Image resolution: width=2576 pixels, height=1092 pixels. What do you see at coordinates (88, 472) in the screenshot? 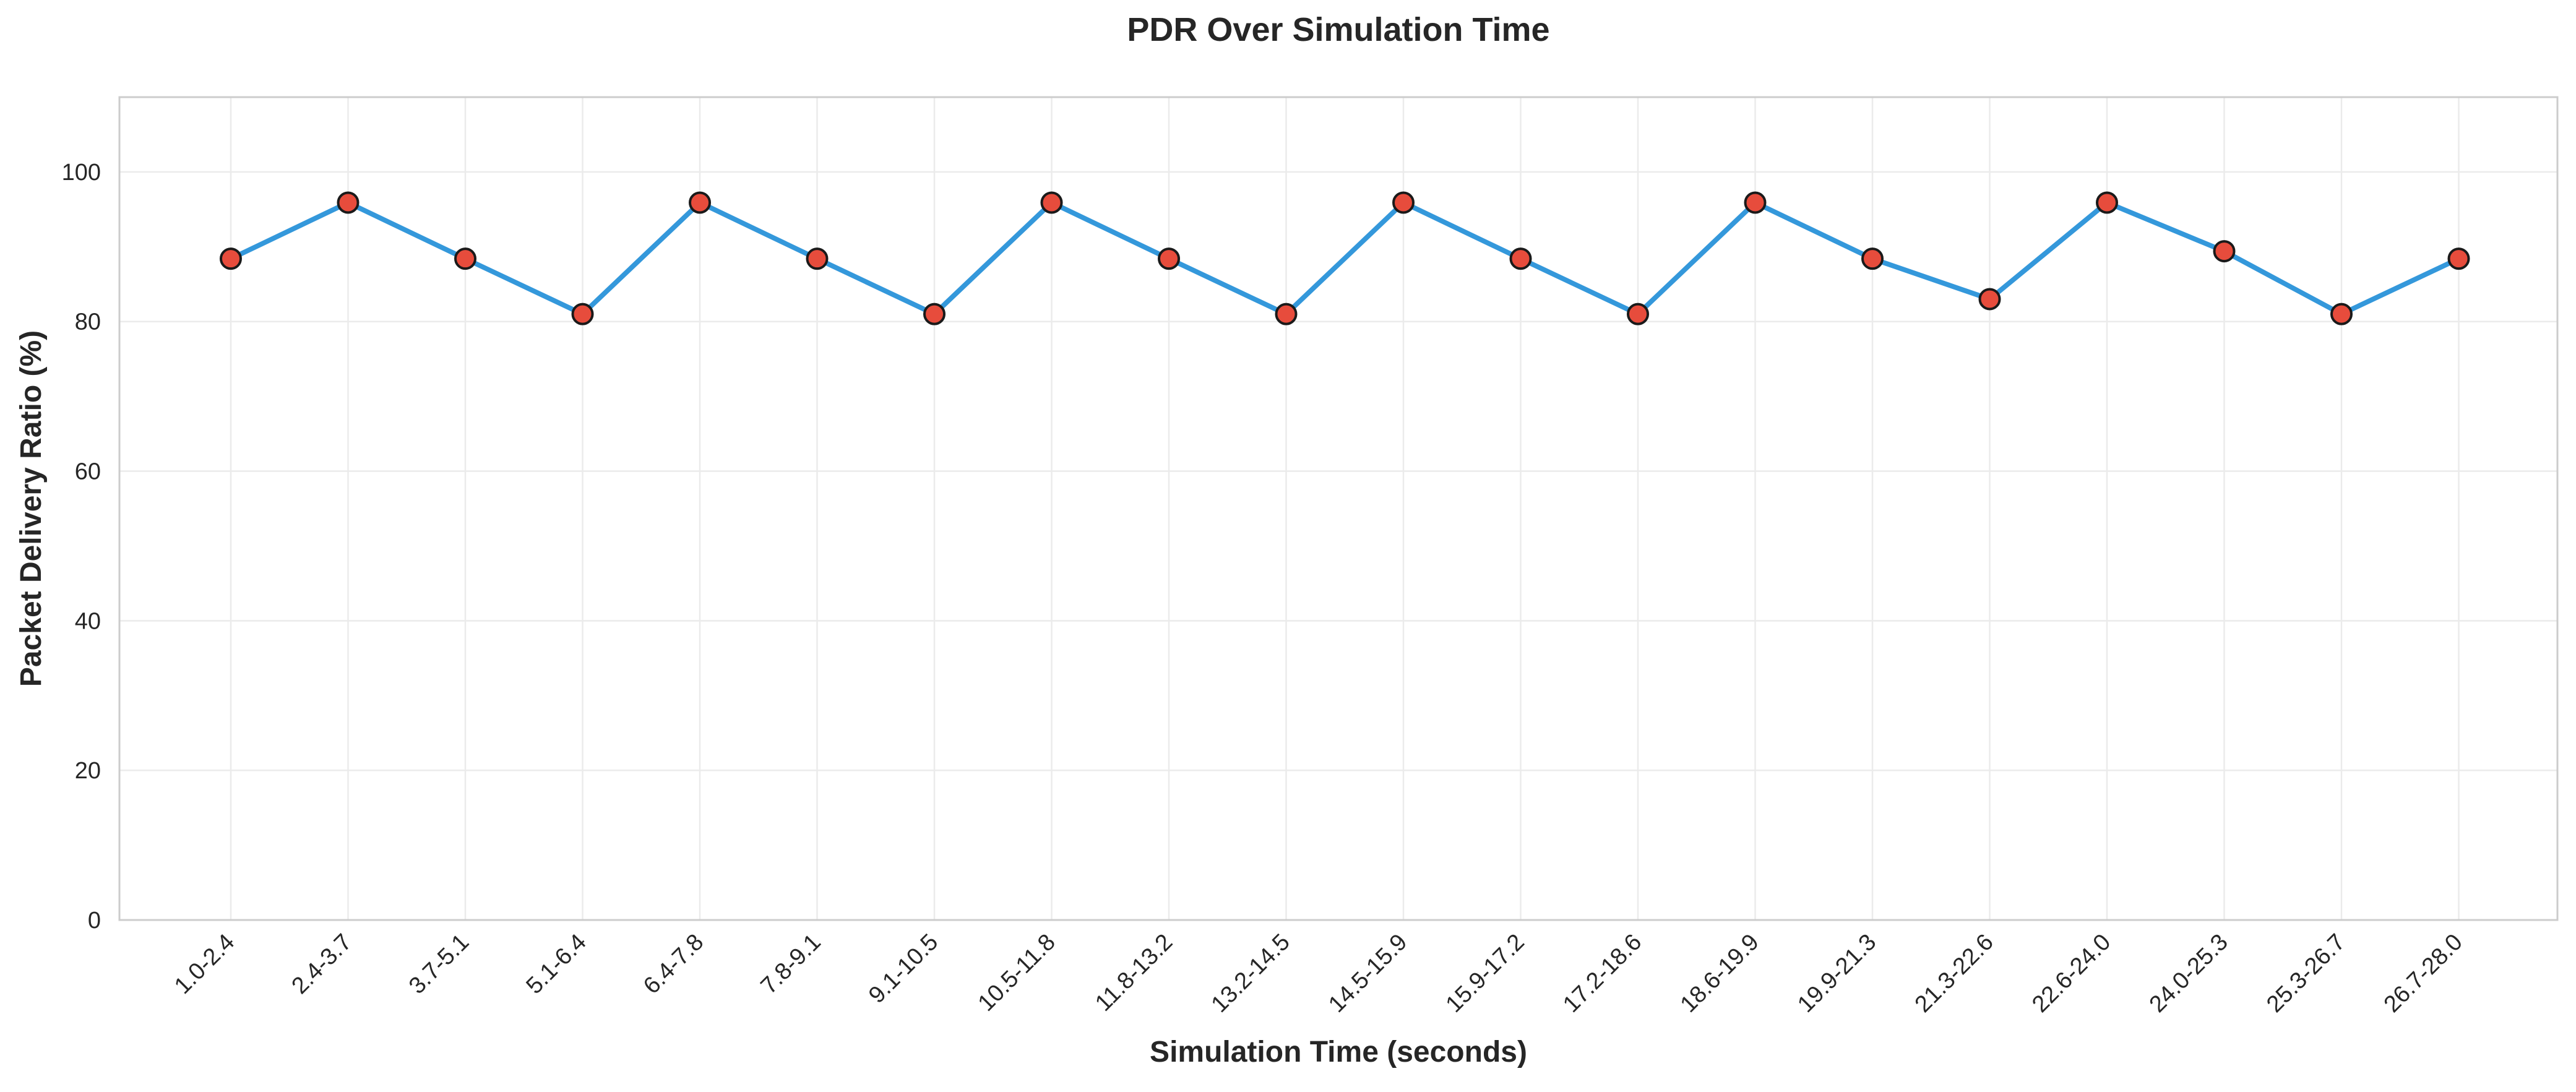
I see `y-tick-label: 60` at bounding box center [88, 472].